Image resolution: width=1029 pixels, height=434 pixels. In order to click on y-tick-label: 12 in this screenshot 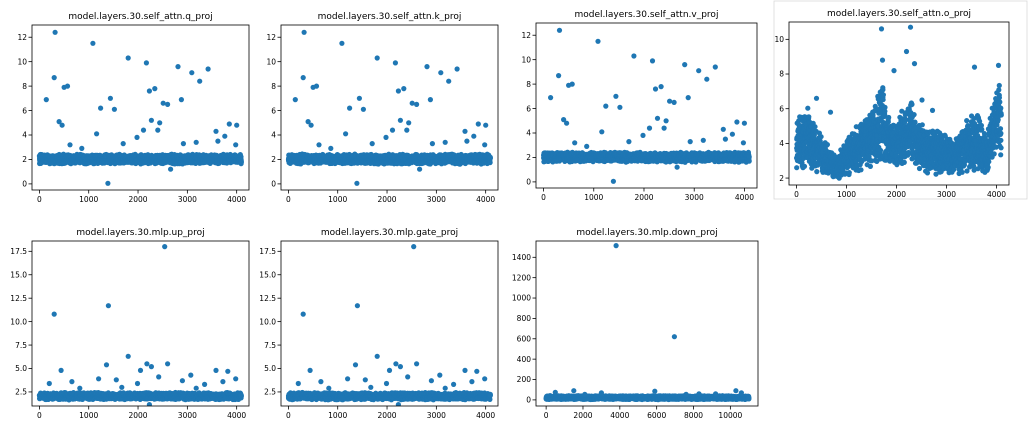, I will do `click(22, 37)`.